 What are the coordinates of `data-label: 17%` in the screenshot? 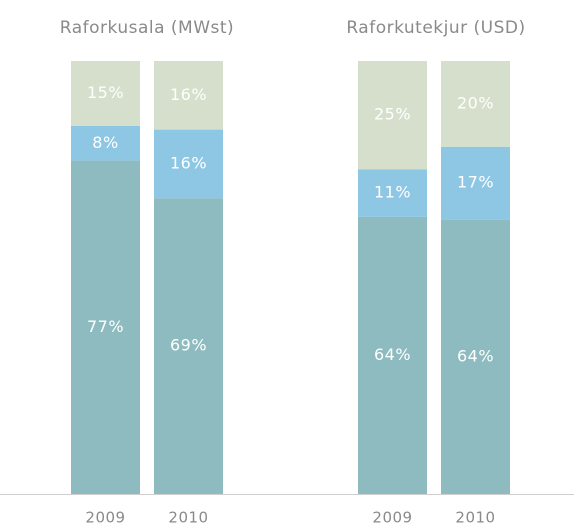 It's located at (475, 182).